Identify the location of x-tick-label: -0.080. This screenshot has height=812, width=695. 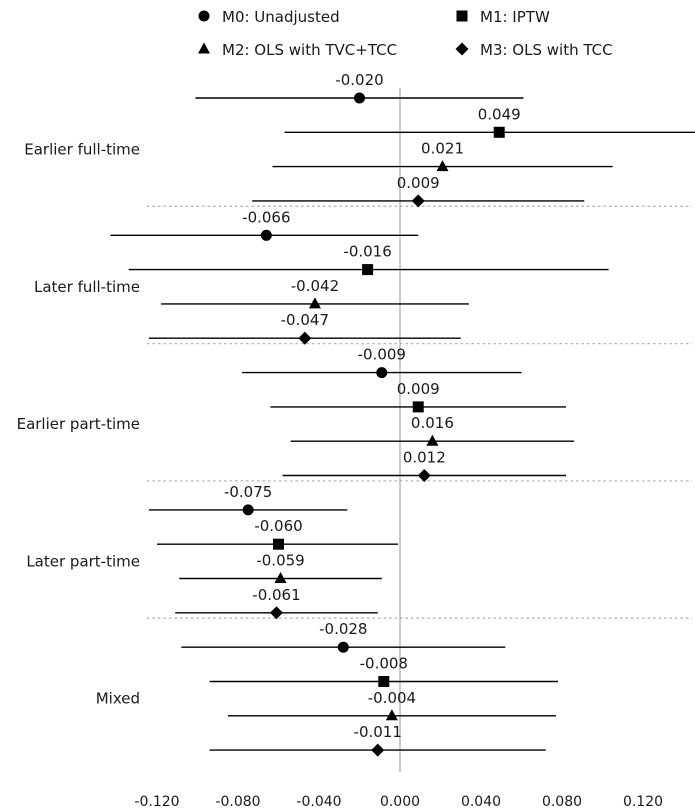
(237, 802).